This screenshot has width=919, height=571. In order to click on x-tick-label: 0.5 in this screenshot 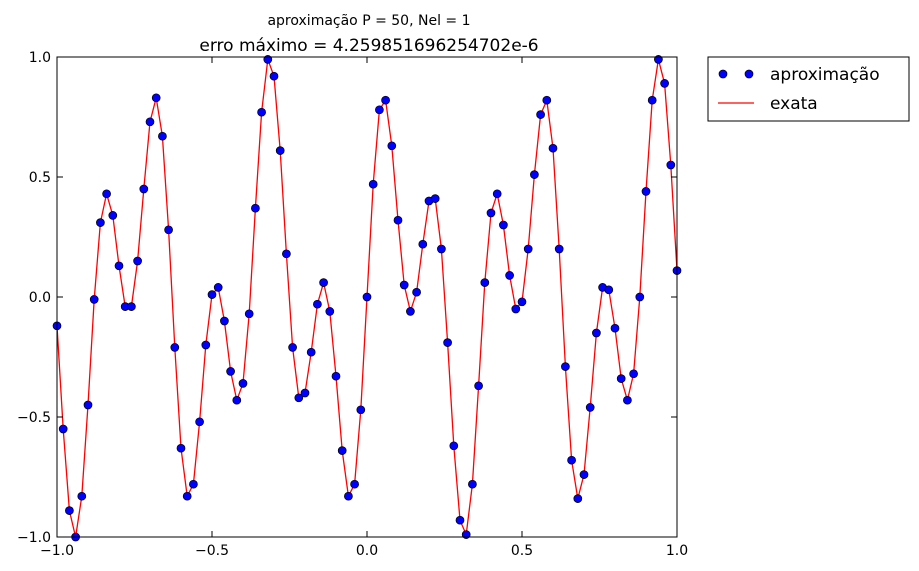, I will do `click(522, 551)`.